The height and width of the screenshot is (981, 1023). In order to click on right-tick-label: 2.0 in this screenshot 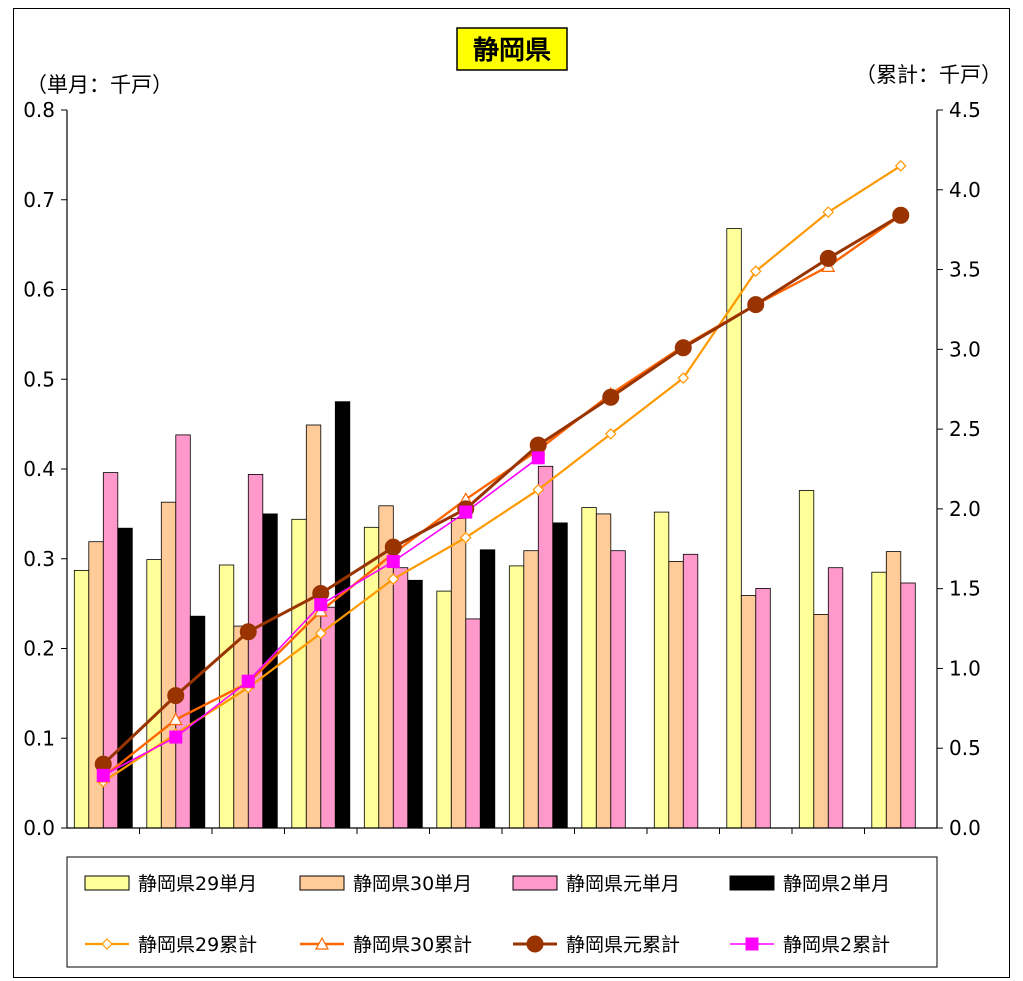, I will do `click(965, 509)`.